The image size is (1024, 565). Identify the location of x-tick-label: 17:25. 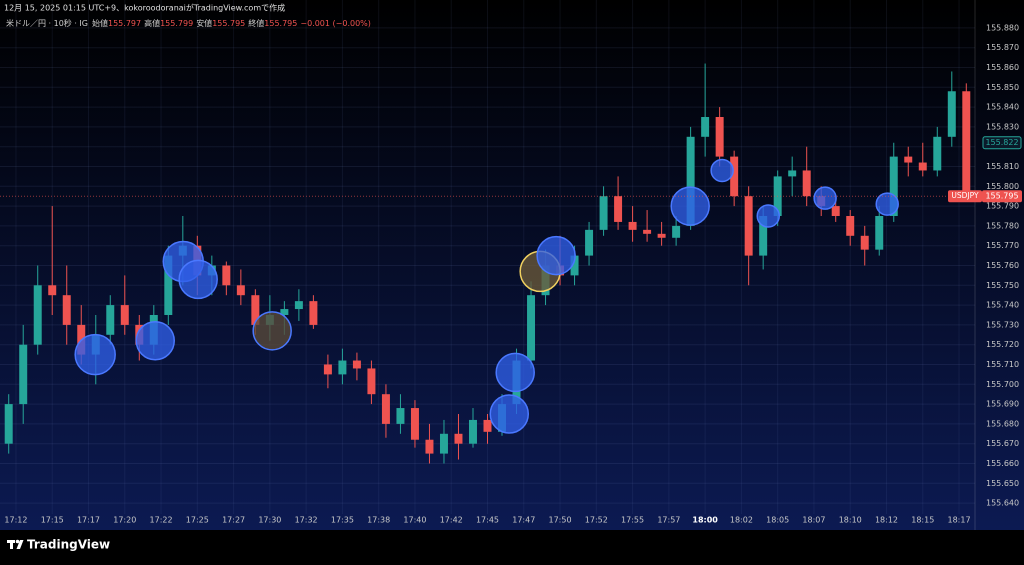
(197, 520).